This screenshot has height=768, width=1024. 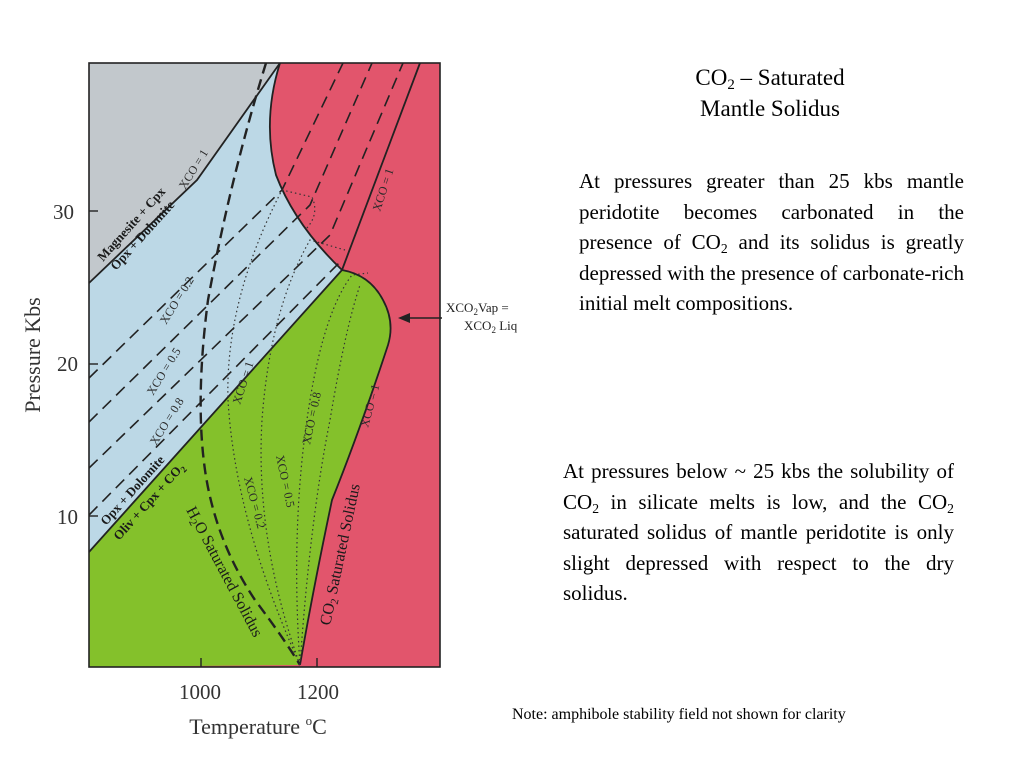 I want to click on y-tick-label-20: 20, so click(x=67, y=364).